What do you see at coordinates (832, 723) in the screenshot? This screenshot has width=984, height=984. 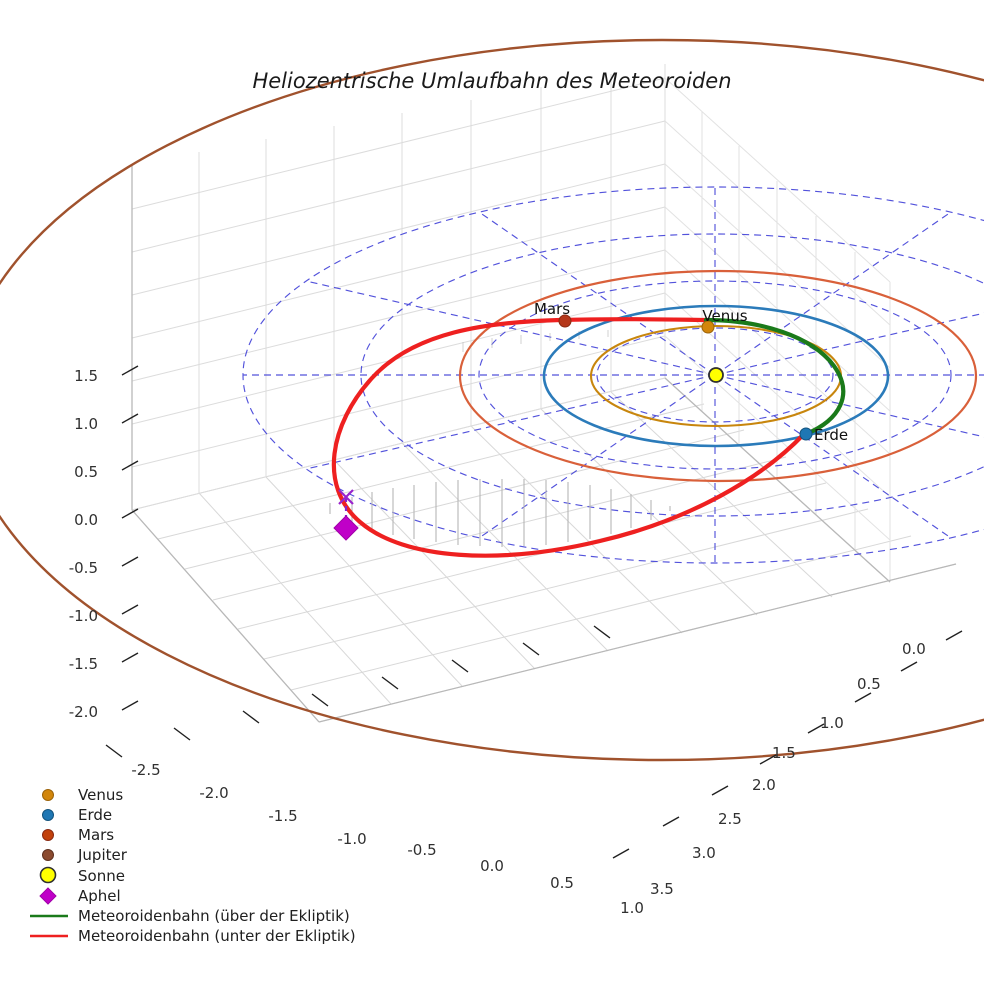 I see `y-tick-label: 1.0` at bounding box center [832, 723].